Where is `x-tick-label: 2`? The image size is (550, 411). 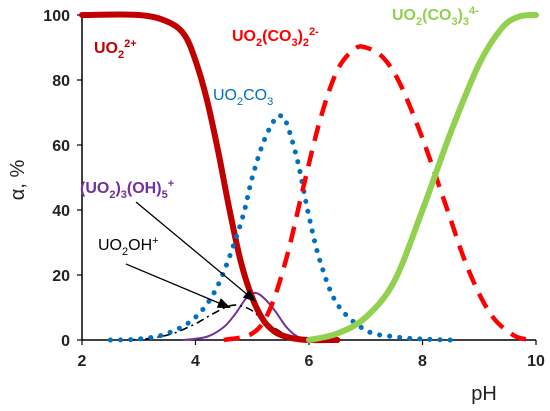 x-tick-label: 2 is located at coordinates (82, 361).